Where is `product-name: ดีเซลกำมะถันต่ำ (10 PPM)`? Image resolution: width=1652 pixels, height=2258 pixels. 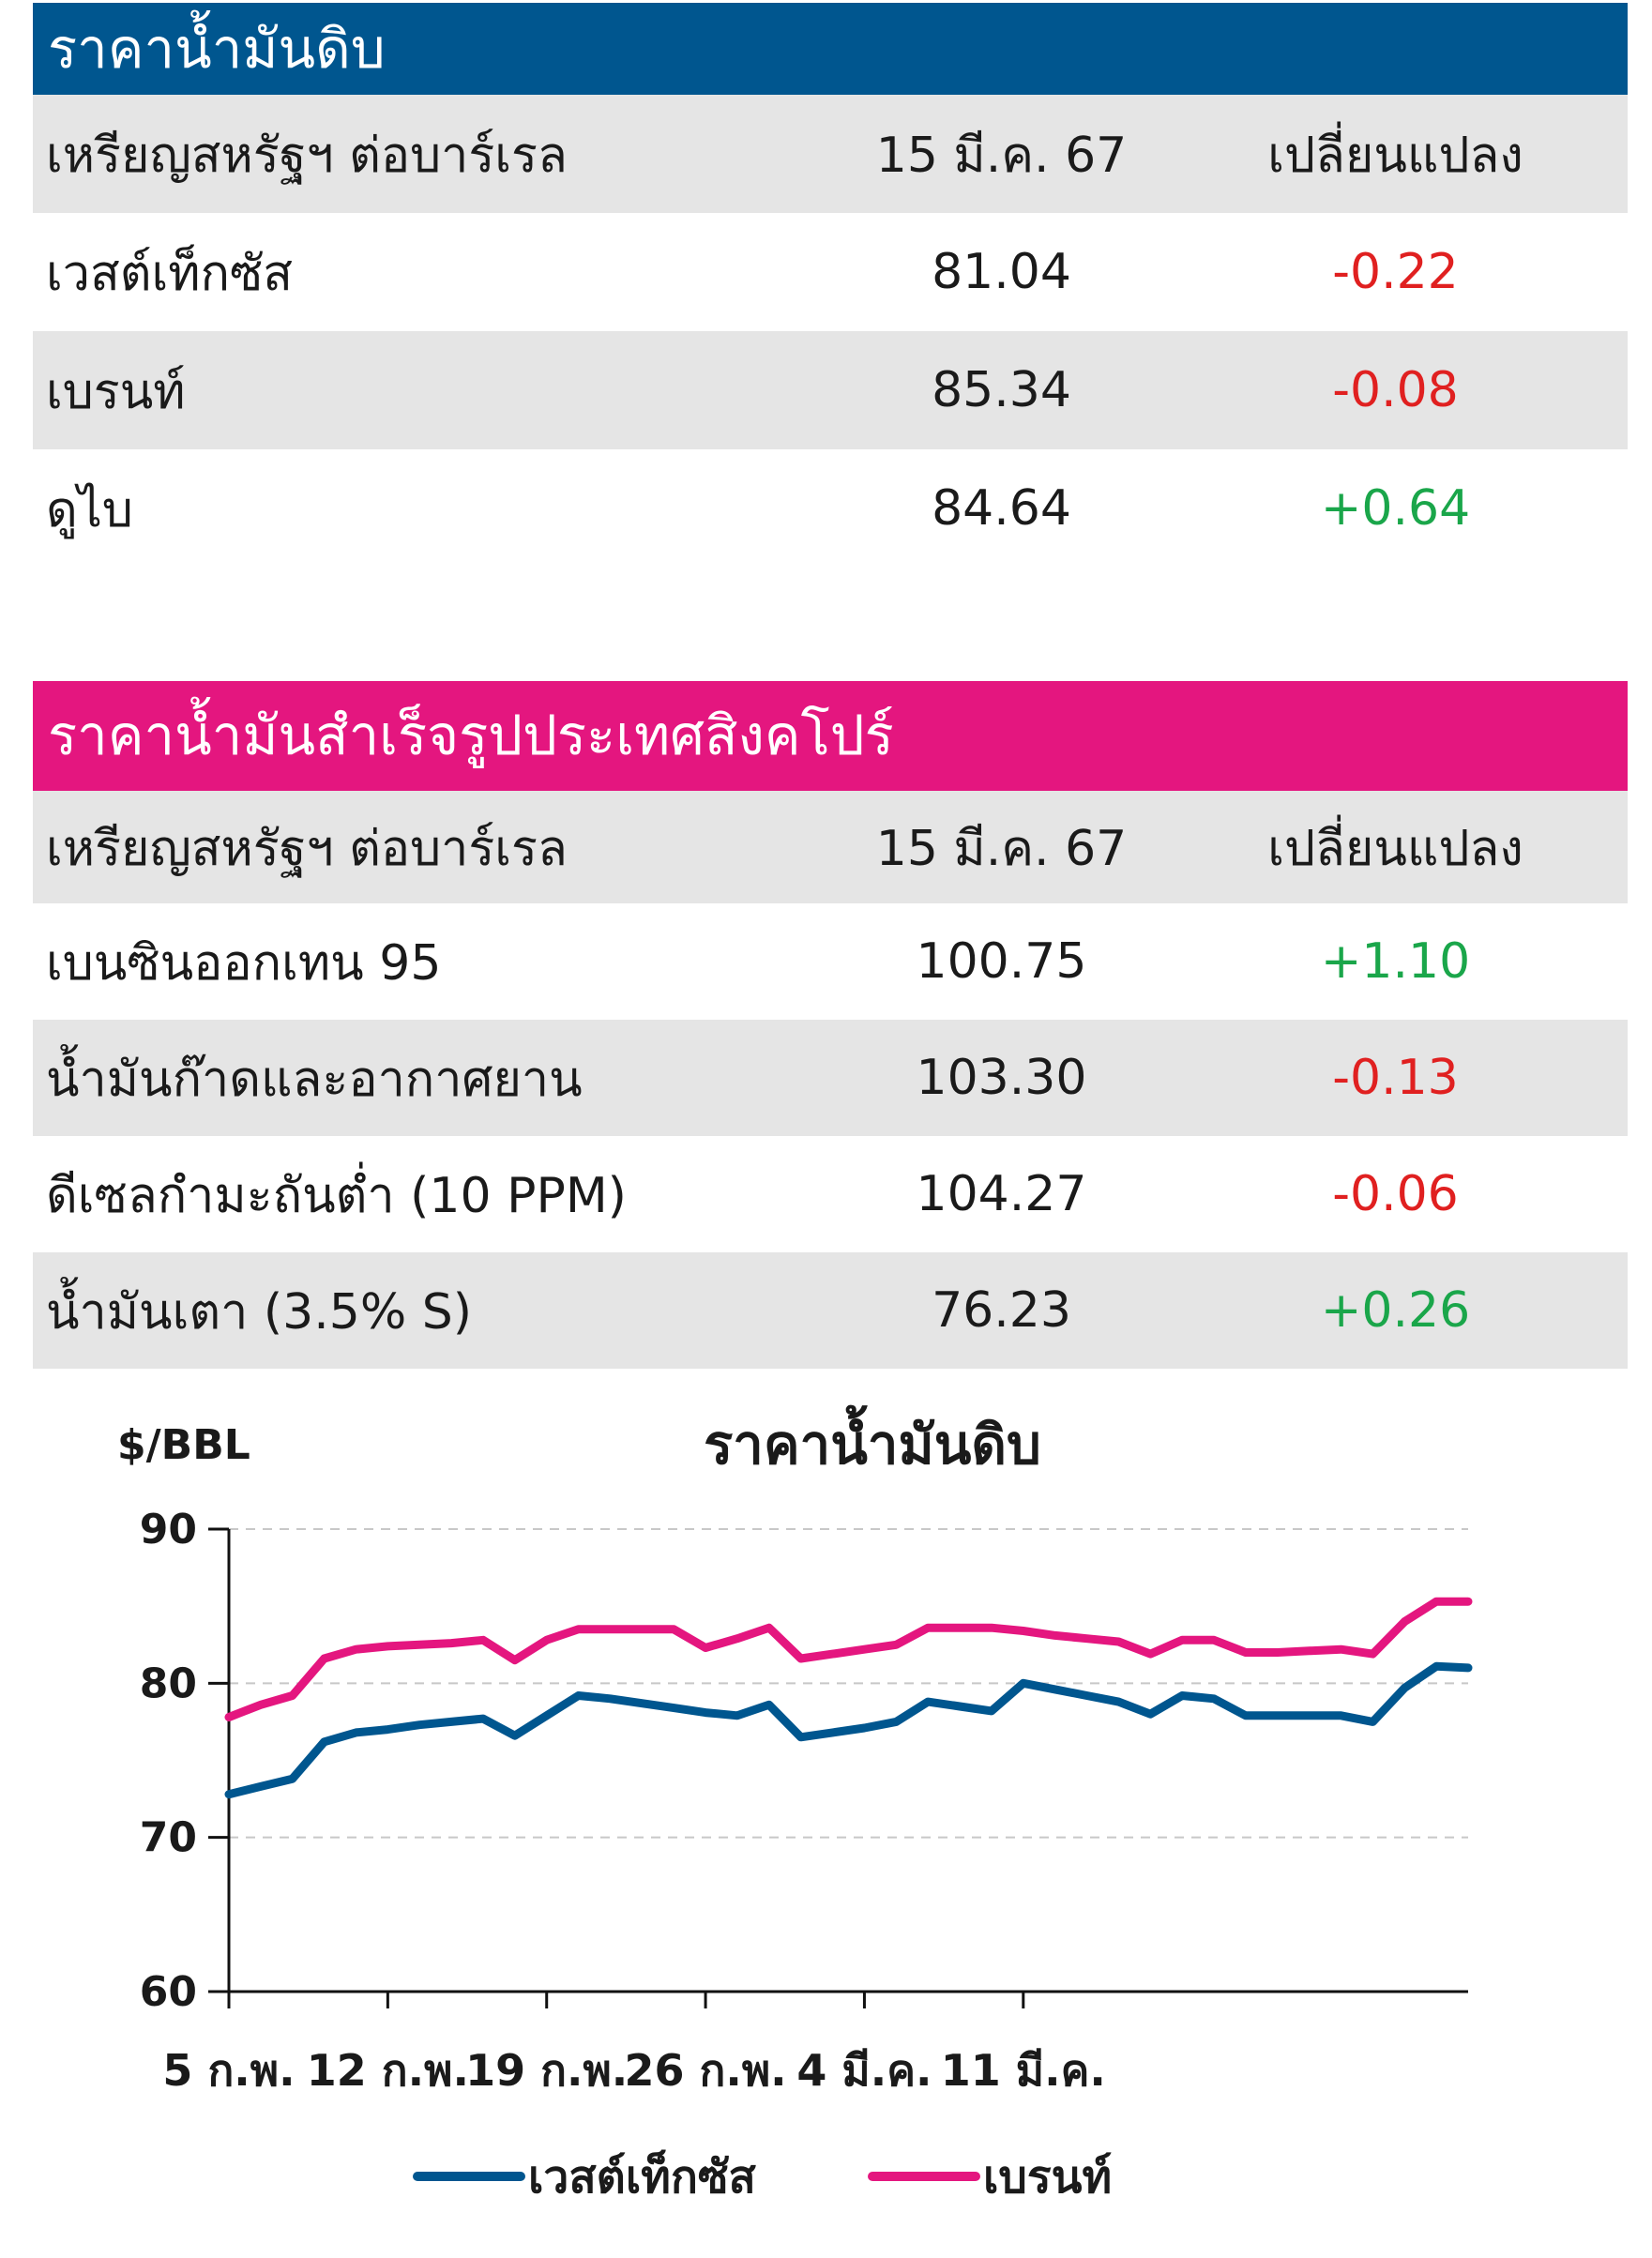
product-name: ดีเซลกำมะถันต่ำ (10 PPM) is located at coordinates (336, 1195).